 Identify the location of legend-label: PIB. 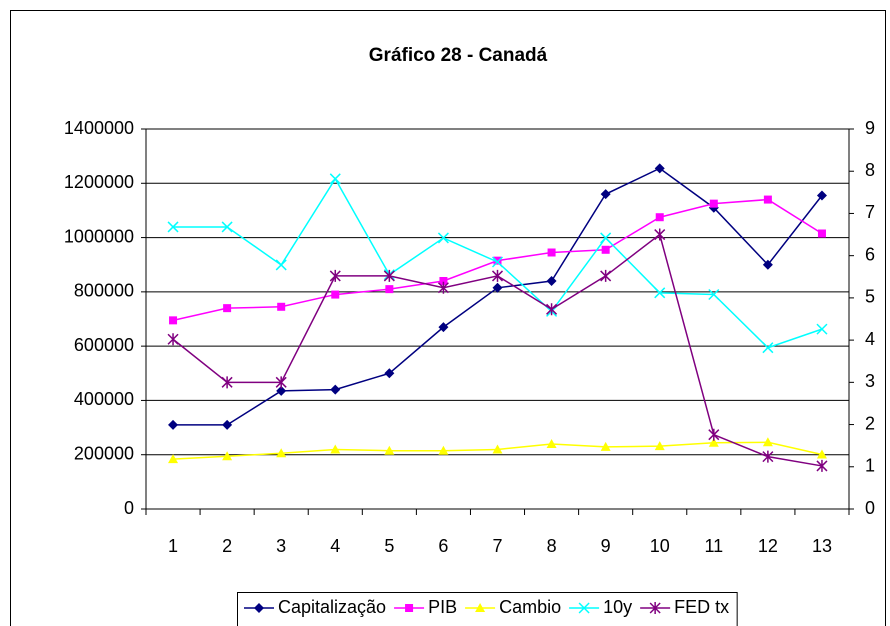
(442, 607).